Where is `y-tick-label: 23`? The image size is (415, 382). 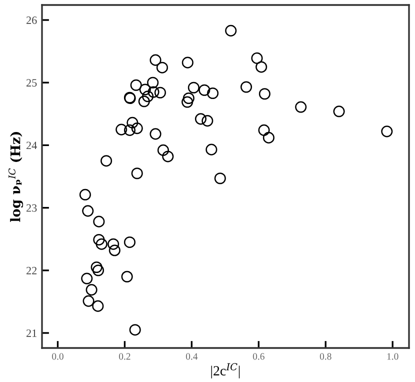
y-tick-label: 23 is located at coordinates (31, 208).